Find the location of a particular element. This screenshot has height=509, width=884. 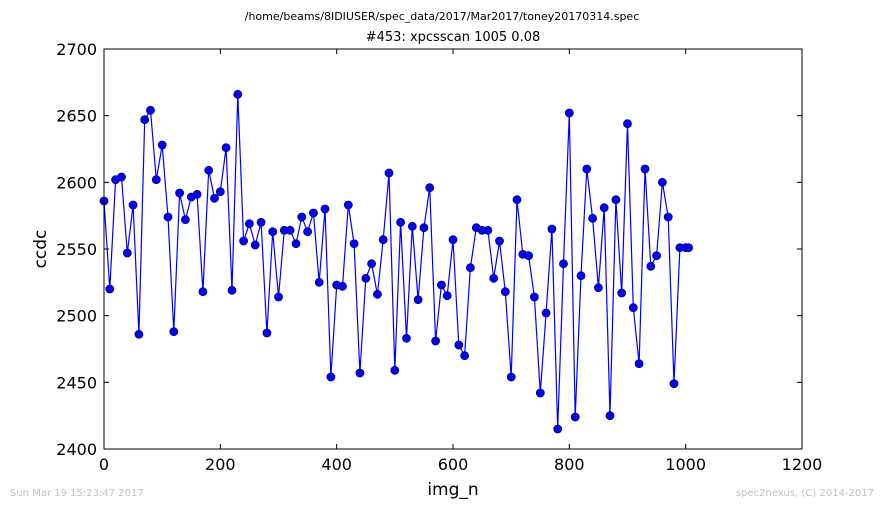

y-tick-label: 2550 is located at coordinates (76, 249).